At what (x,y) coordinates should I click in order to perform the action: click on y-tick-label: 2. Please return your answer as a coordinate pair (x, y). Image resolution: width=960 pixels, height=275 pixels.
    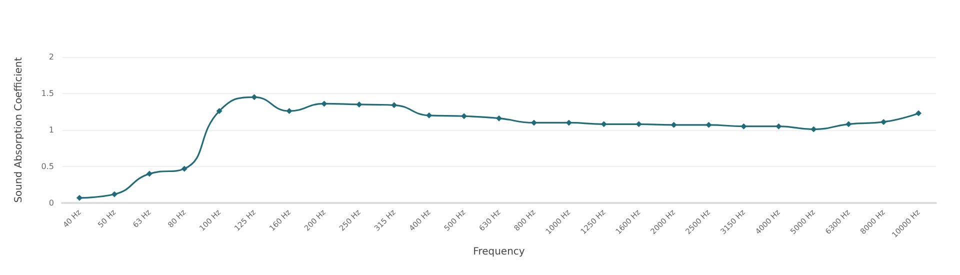
    Looking at the image, I should click on (51, 57).